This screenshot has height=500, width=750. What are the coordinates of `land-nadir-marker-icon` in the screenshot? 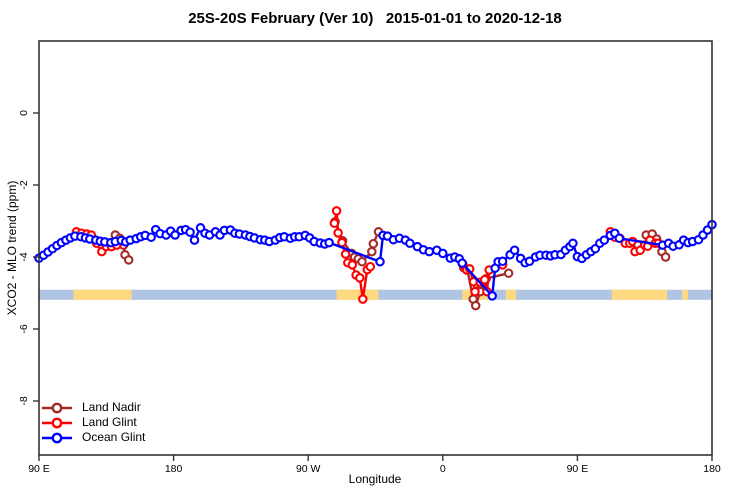 It's located at (57, 407).